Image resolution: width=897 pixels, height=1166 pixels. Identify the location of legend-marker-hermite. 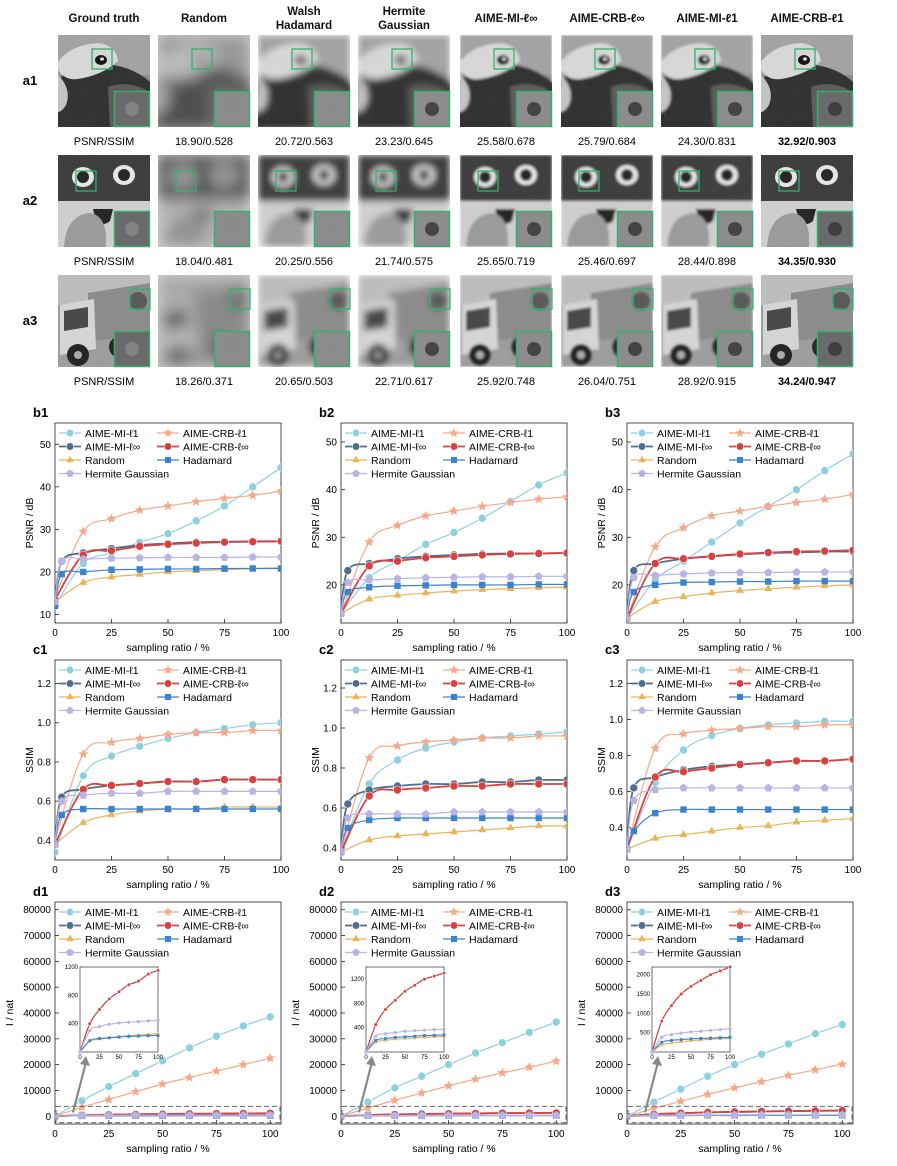
(70, 473).